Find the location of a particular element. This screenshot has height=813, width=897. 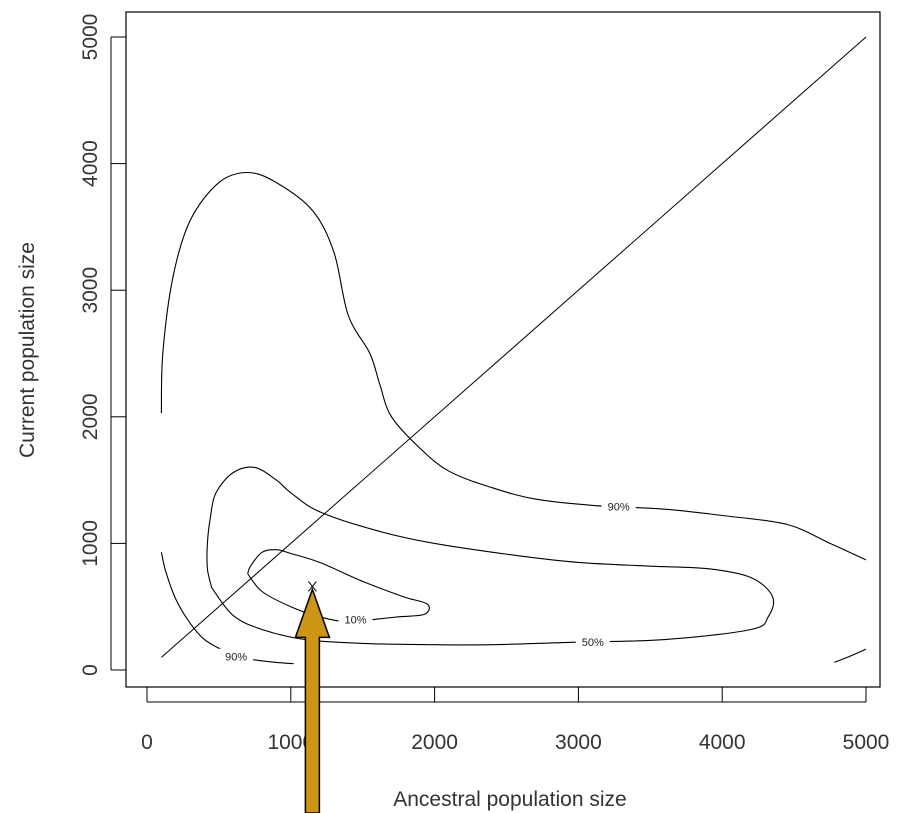

x-tick-label: 1000 is located at coordinates (290, 742).